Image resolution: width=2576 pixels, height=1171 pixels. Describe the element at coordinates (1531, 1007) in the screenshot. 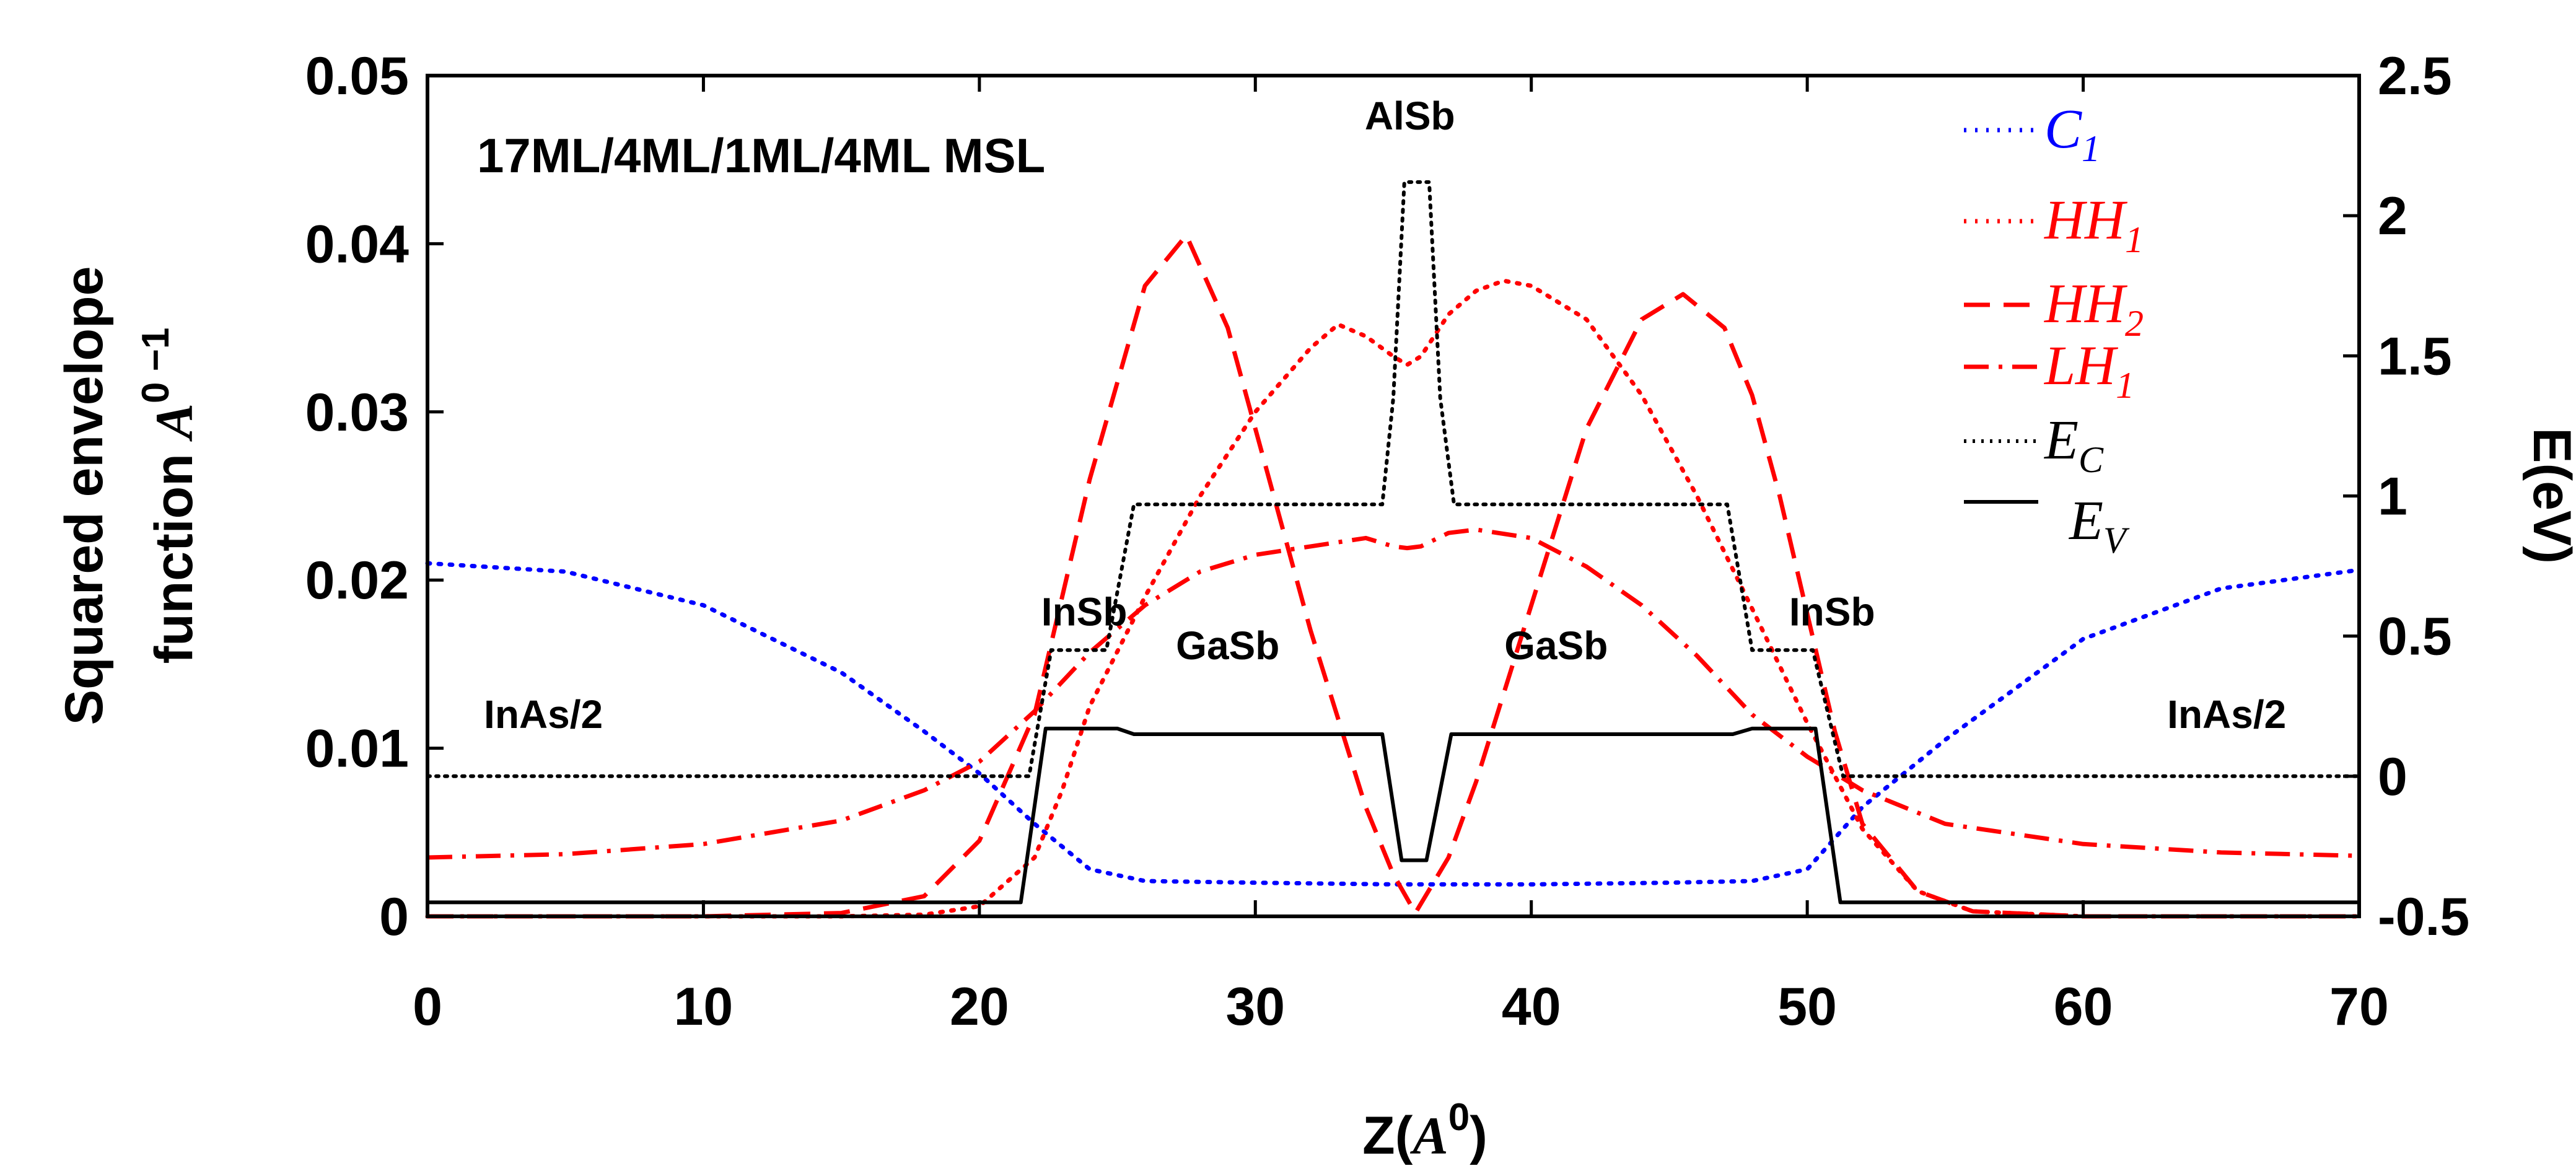

I see `x-tick-label: 40` at that location.